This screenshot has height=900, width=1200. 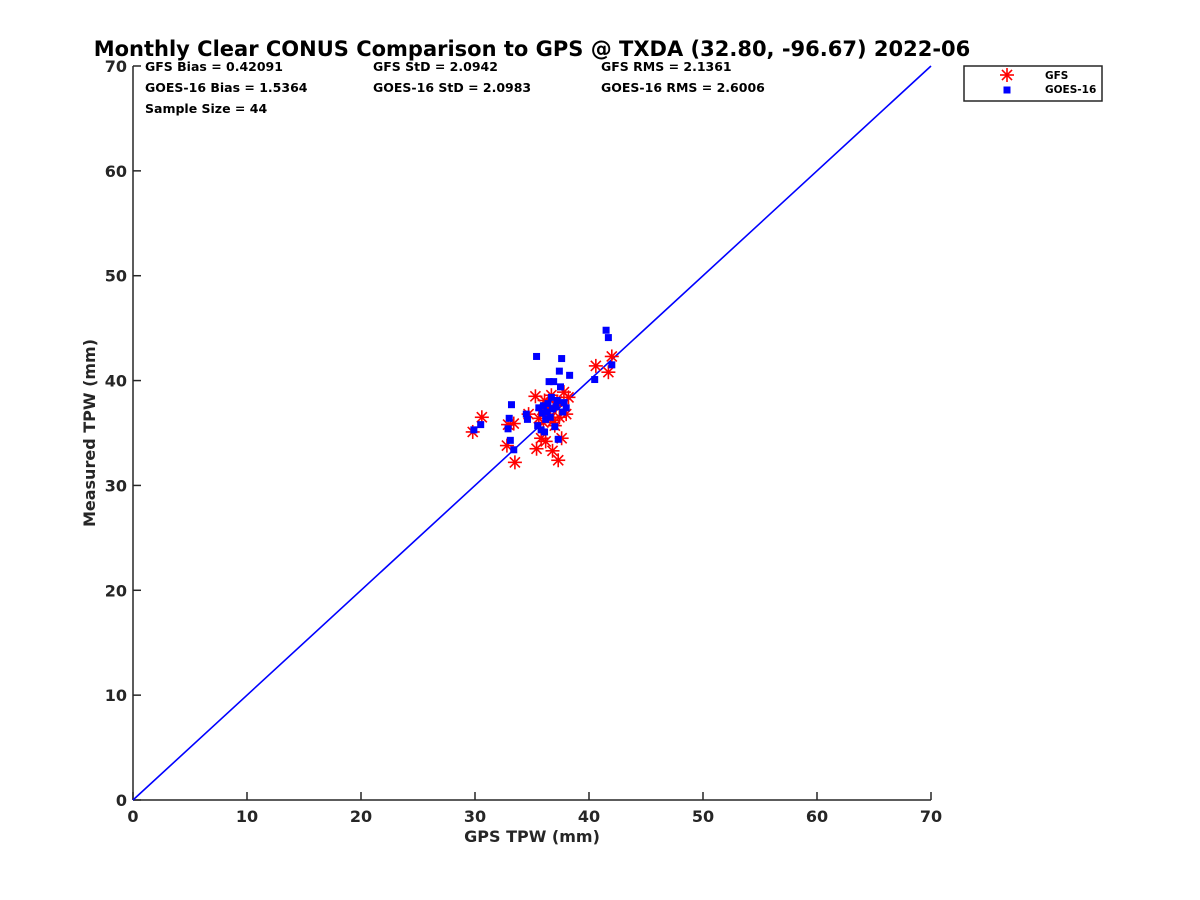 I want to click on x-tick-label: 50, so click(x=703, y=816).